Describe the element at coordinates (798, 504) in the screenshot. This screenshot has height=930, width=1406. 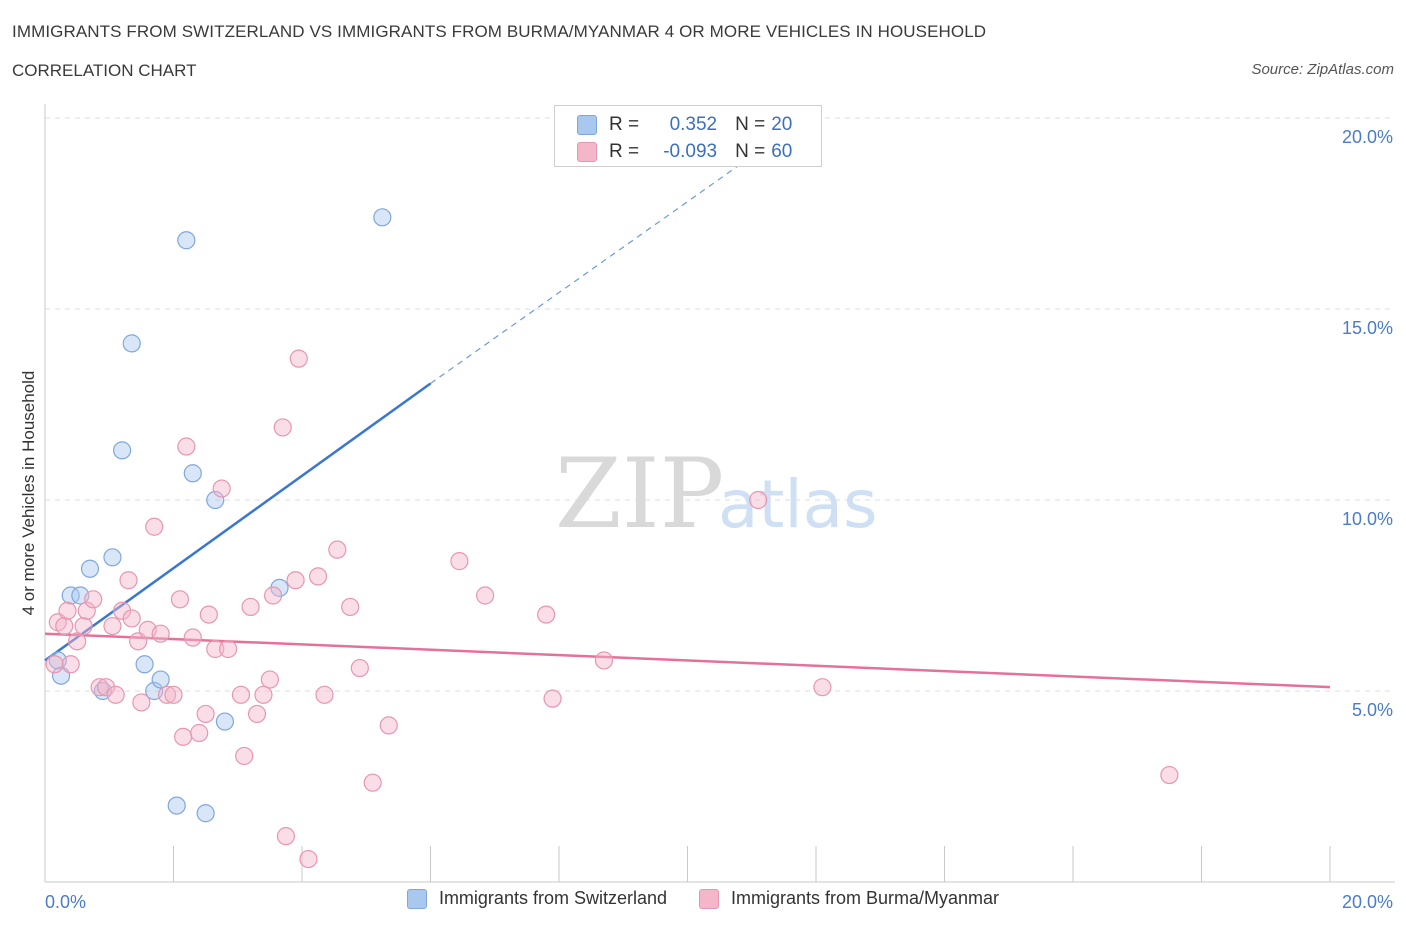
I see `watermark-atlas: atlas` at that location.